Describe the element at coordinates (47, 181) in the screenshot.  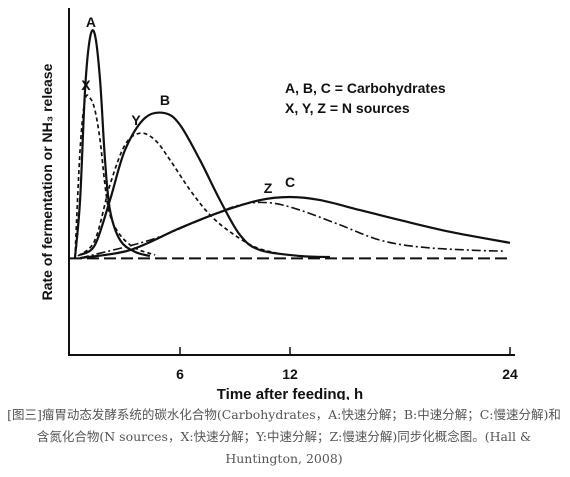
I see `y-axis-title: Rate of fermentation or NH₃ release` at that location.